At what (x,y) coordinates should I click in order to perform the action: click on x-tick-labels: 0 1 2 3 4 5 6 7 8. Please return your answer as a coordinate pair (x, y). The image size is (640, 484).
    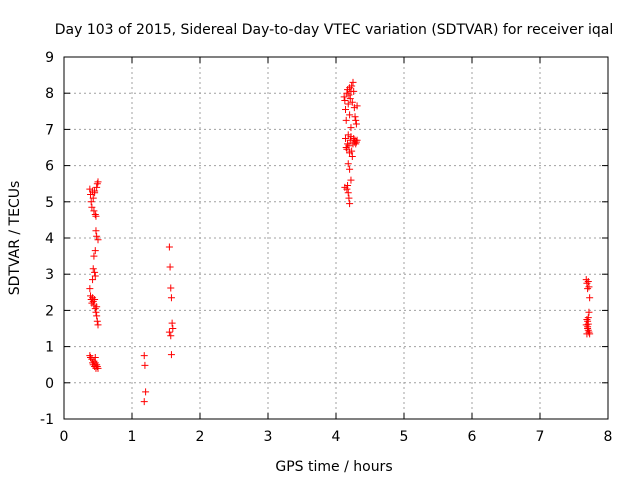
    Looking at the image, I should click on (336, 437).